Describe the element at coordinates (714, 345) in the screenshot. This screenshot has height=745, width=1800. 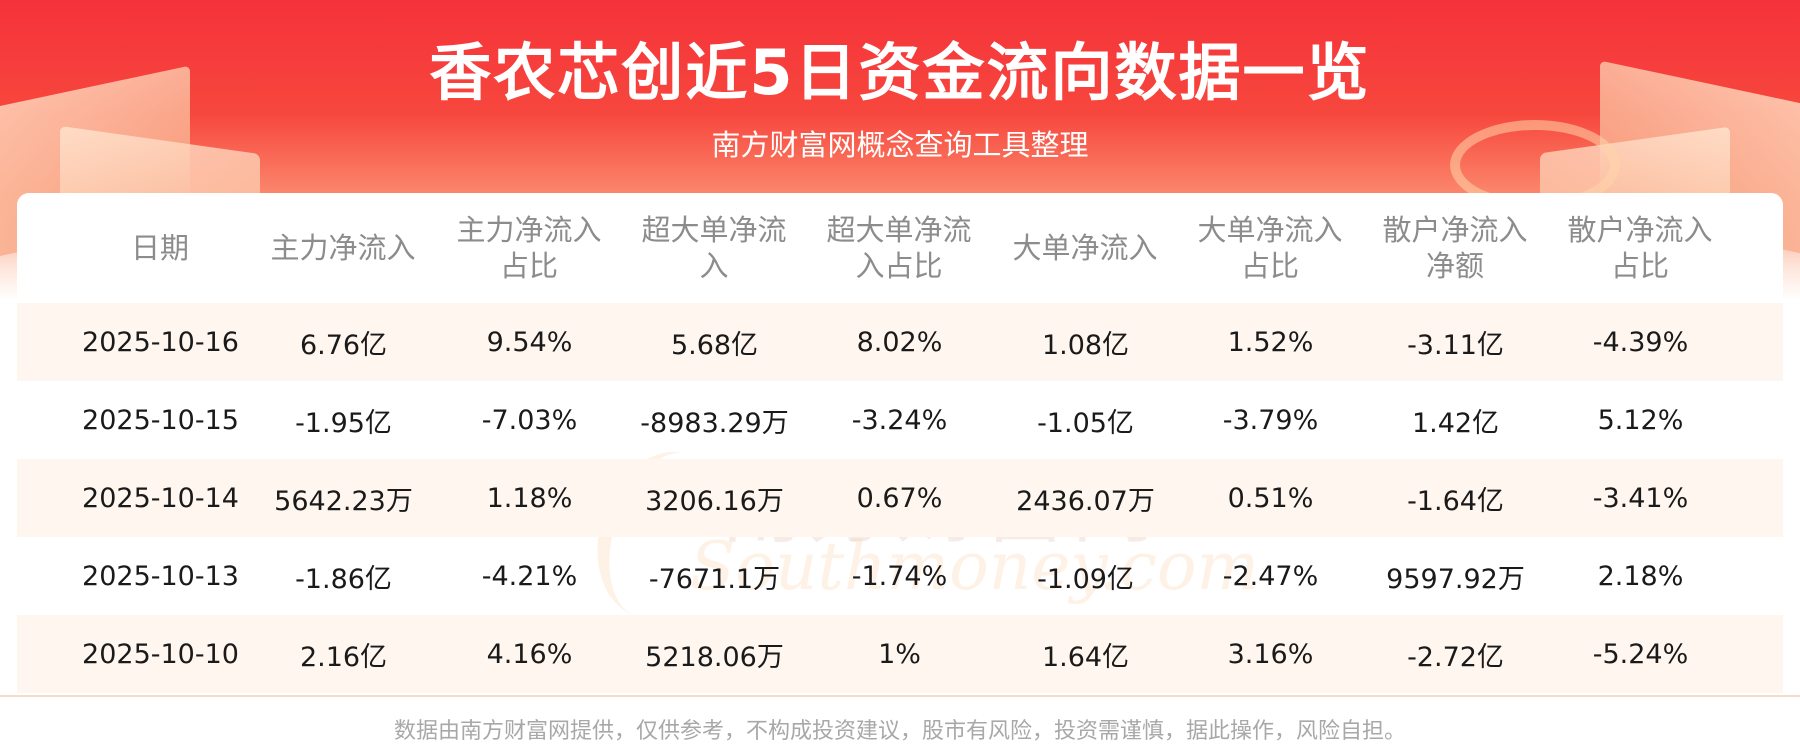
I see `value-cell: 5.68亿` at that location.